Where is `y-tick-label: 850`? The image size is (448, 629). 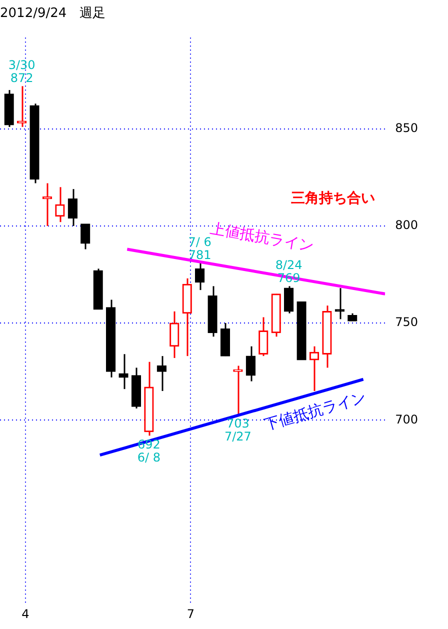 y-tick-label: 850 is located at coordinates (406, 127).